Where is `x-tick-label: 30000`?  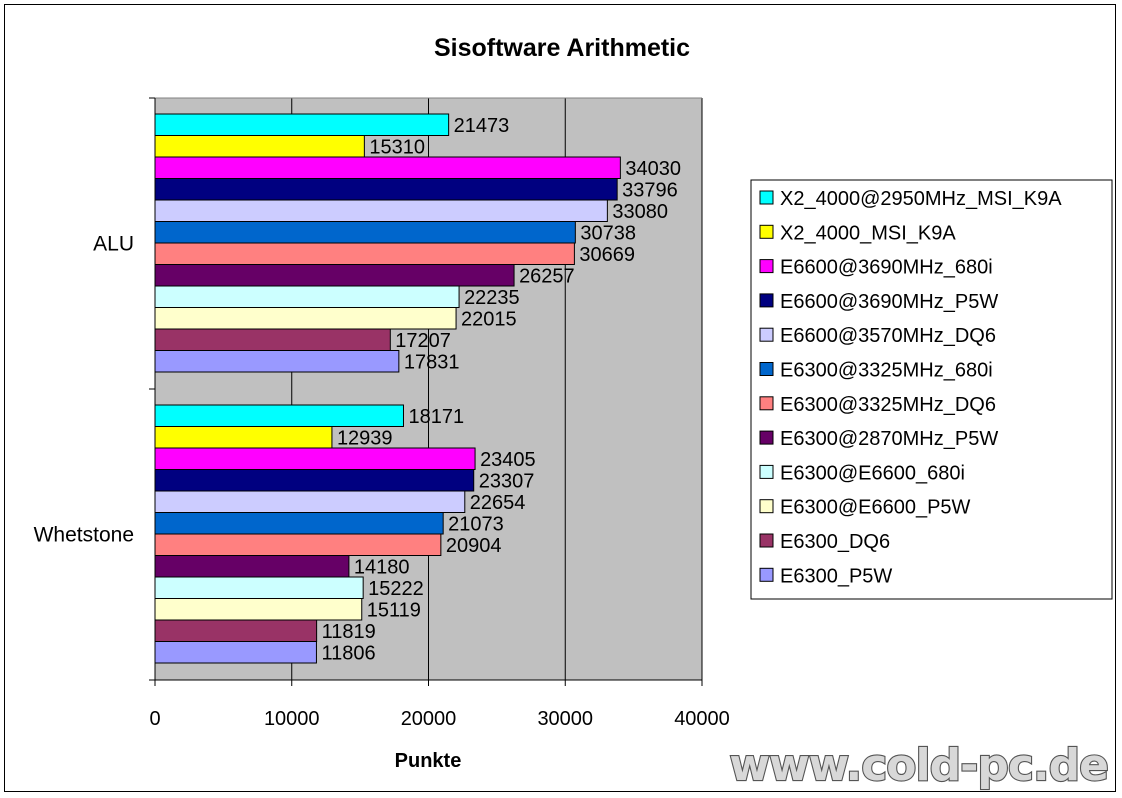 x-tick-label: 30000 is located at coordinates (565, 719).